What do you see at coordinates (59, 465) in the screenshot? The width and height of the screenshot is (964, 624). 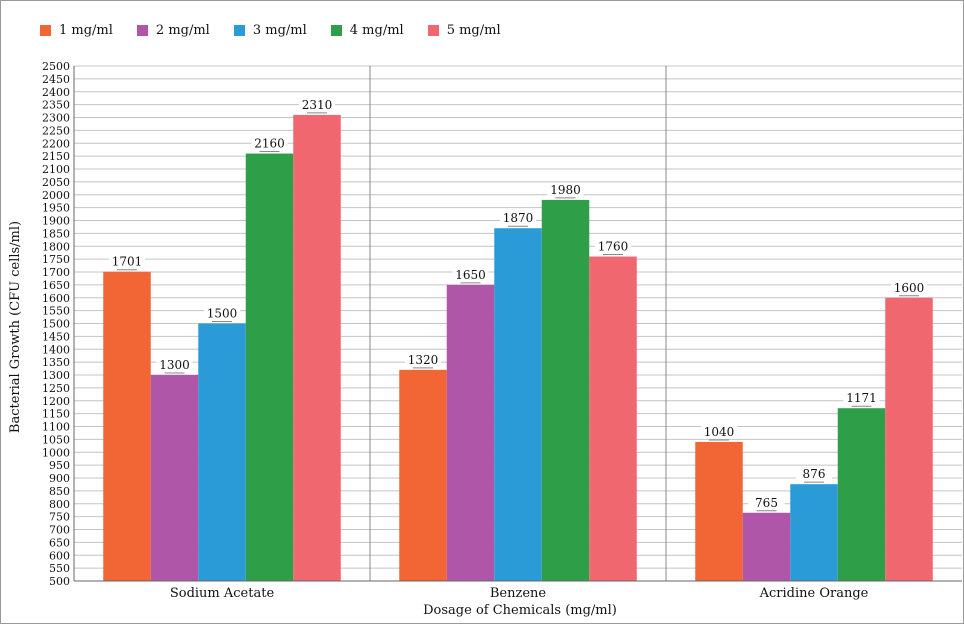 I see `y-tick-label: 950` at bounding box center [59, 465].